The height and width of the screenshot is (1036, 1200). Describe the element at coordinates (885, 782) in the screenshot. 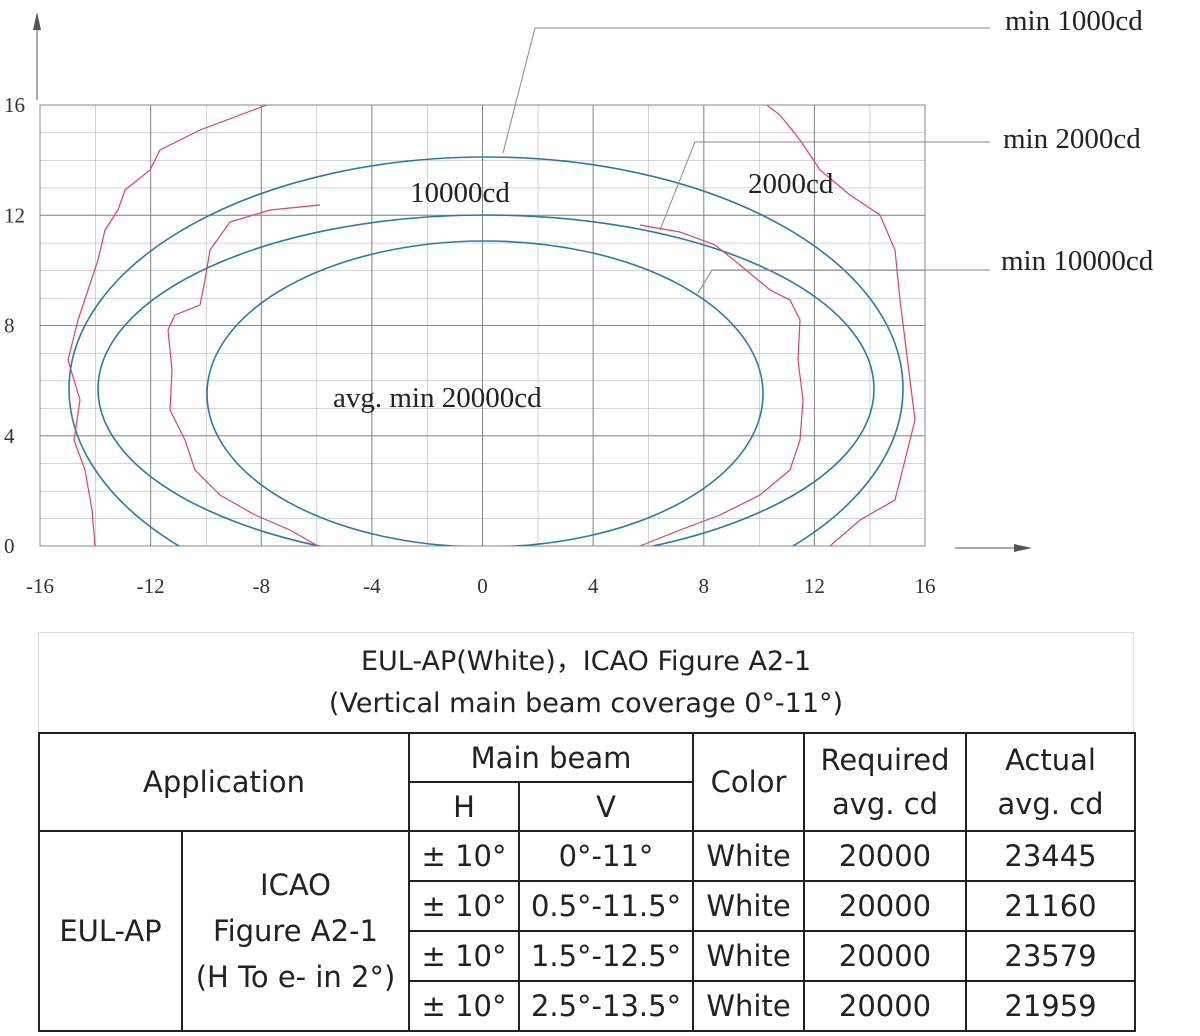

I see `header-cell: Required avg. cd` at that location.